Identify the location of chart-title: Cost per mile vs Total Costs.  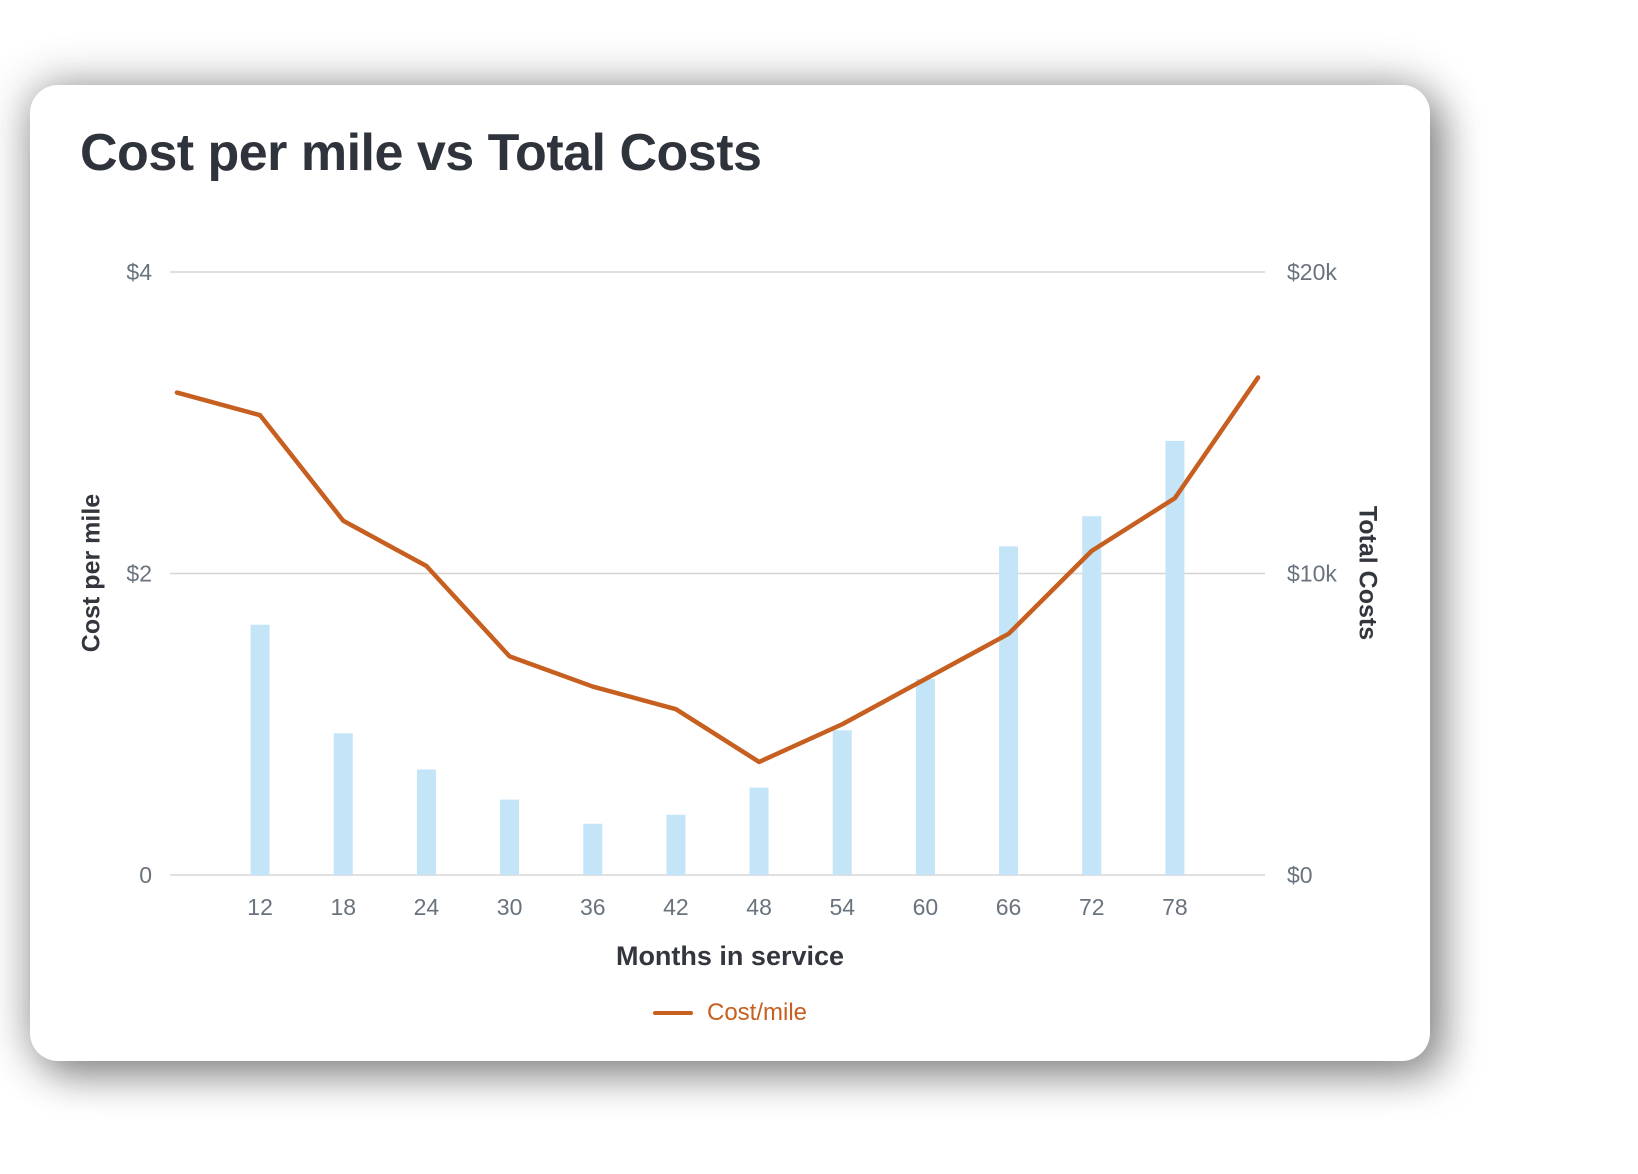
(421, 153).